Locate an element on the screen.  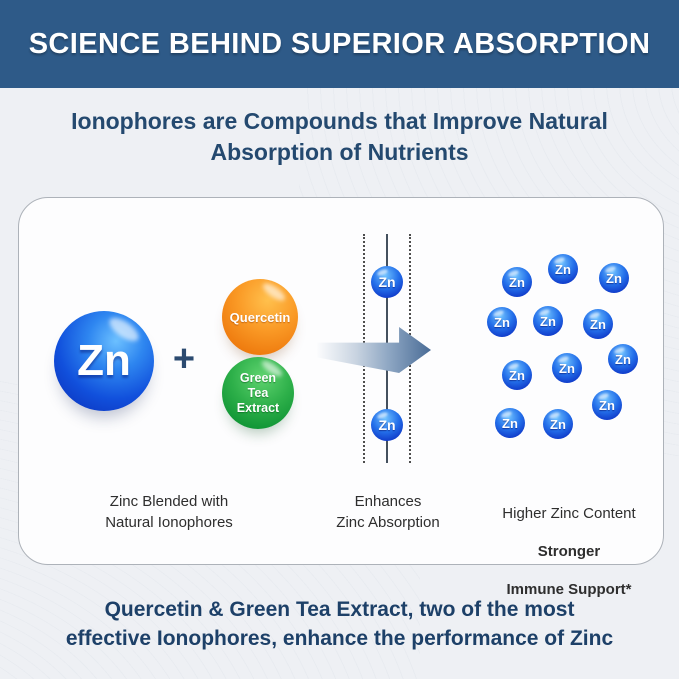
page-title: SCIENCE BEHIND SUPERIOR ABSORPTION is located at coordinates (339, 43).